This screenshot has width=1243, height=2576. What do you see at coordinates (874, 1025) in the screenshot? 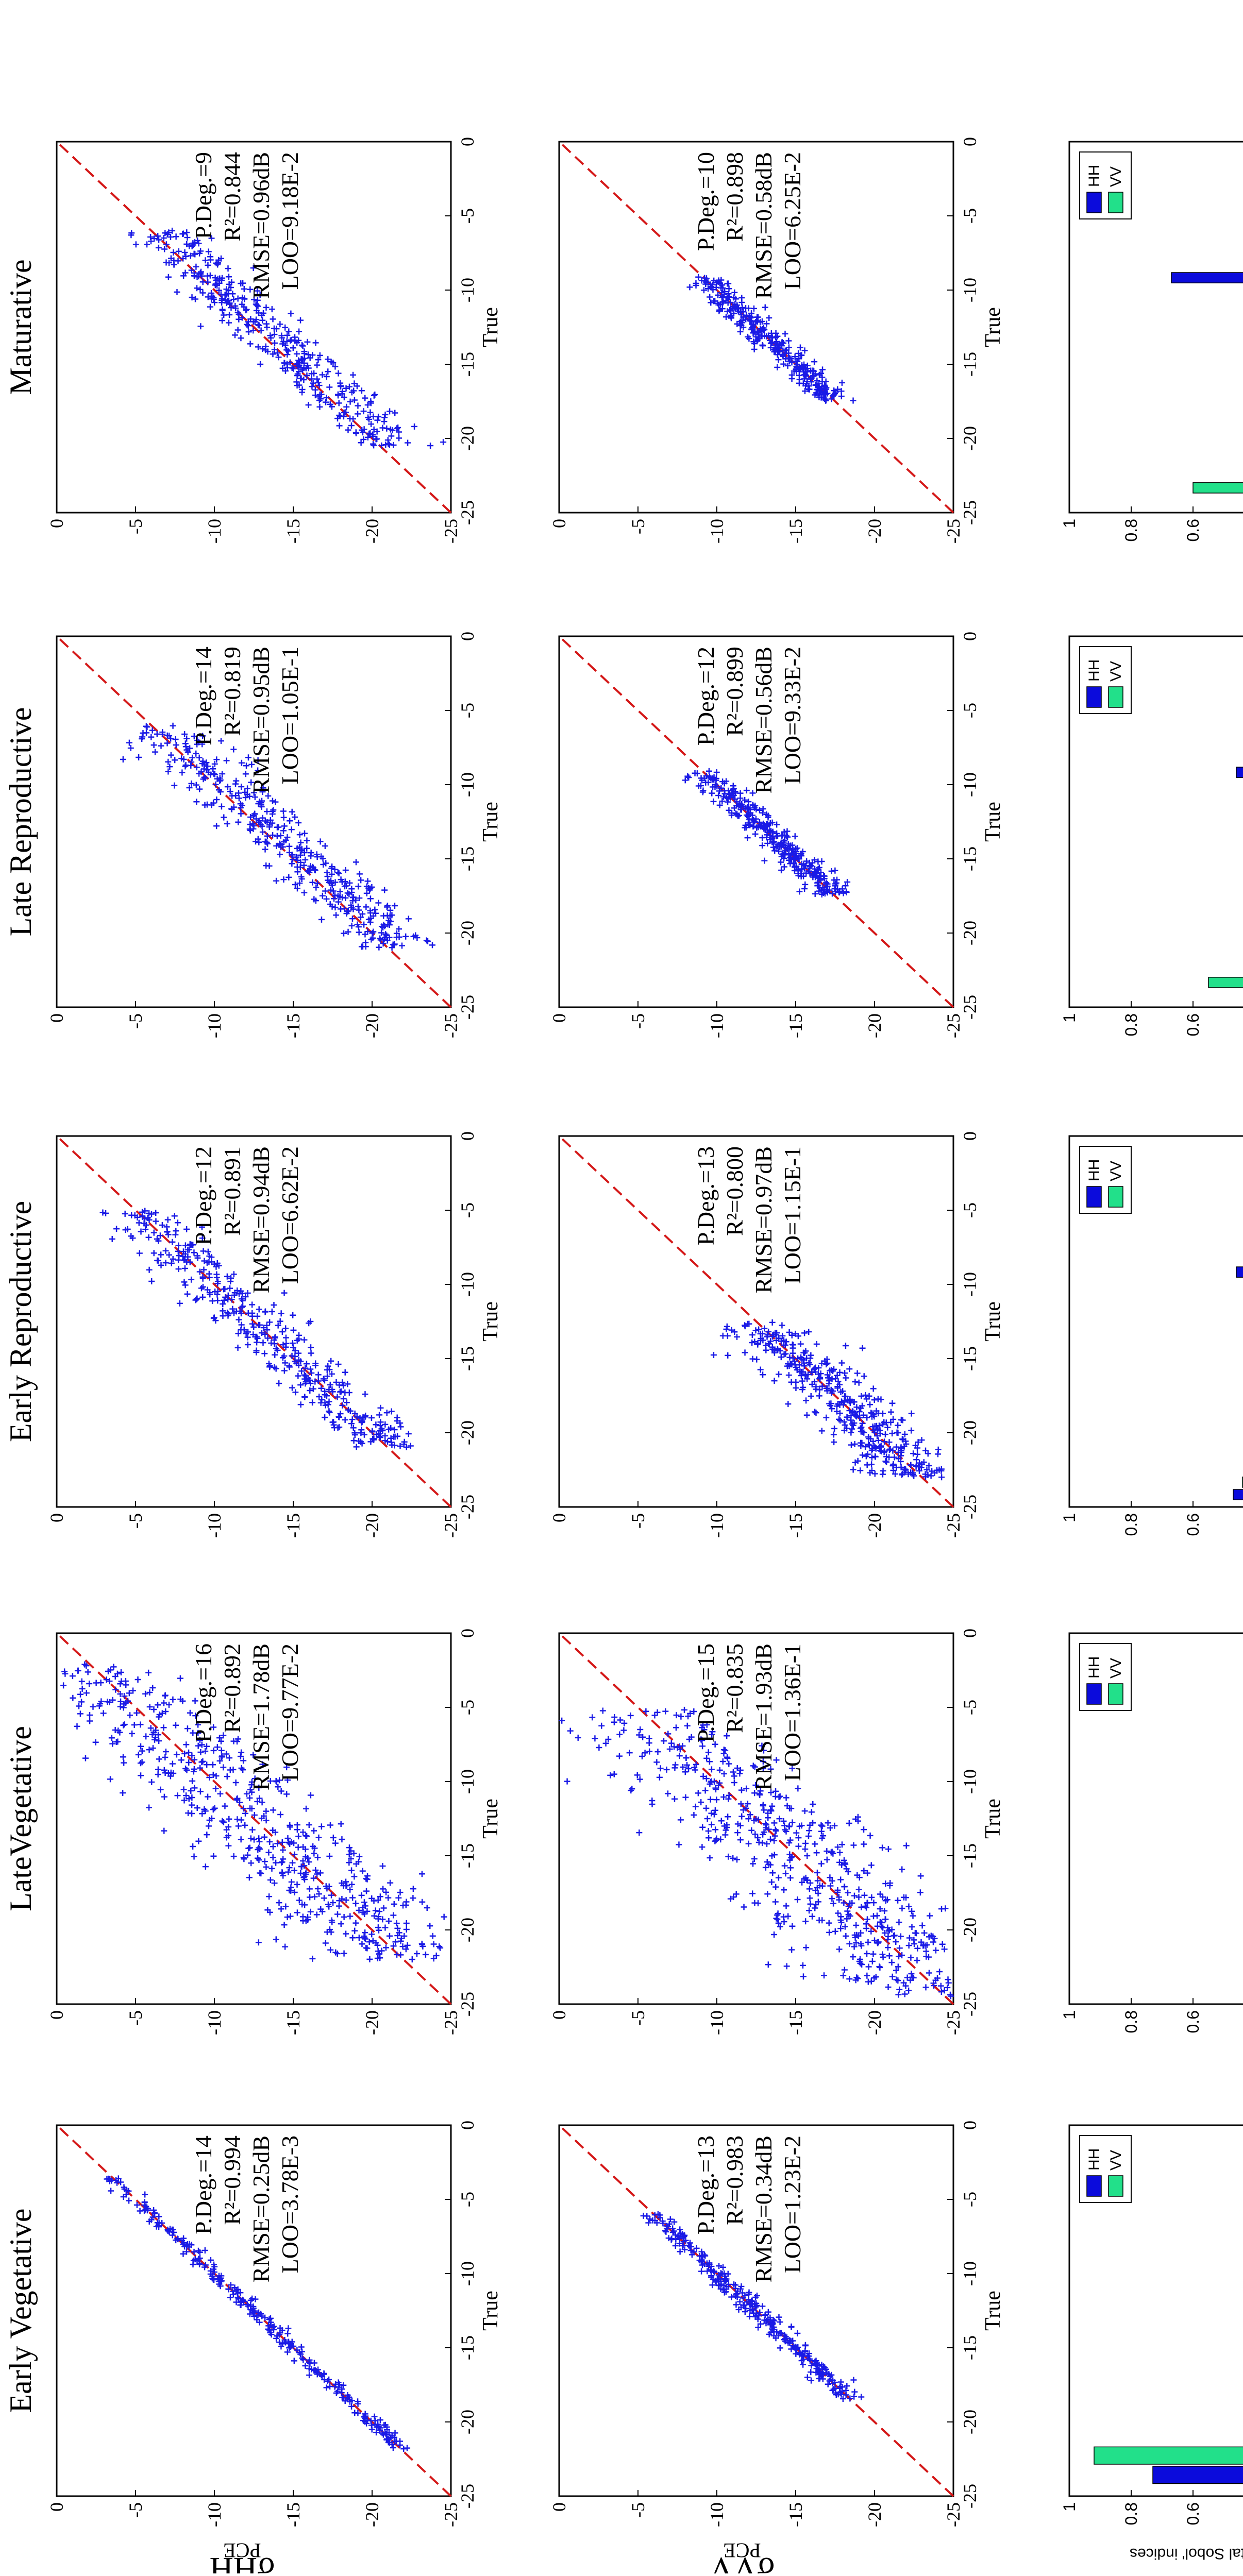
I see `y-tick-label: -20` at bounding box center [874, 1025].